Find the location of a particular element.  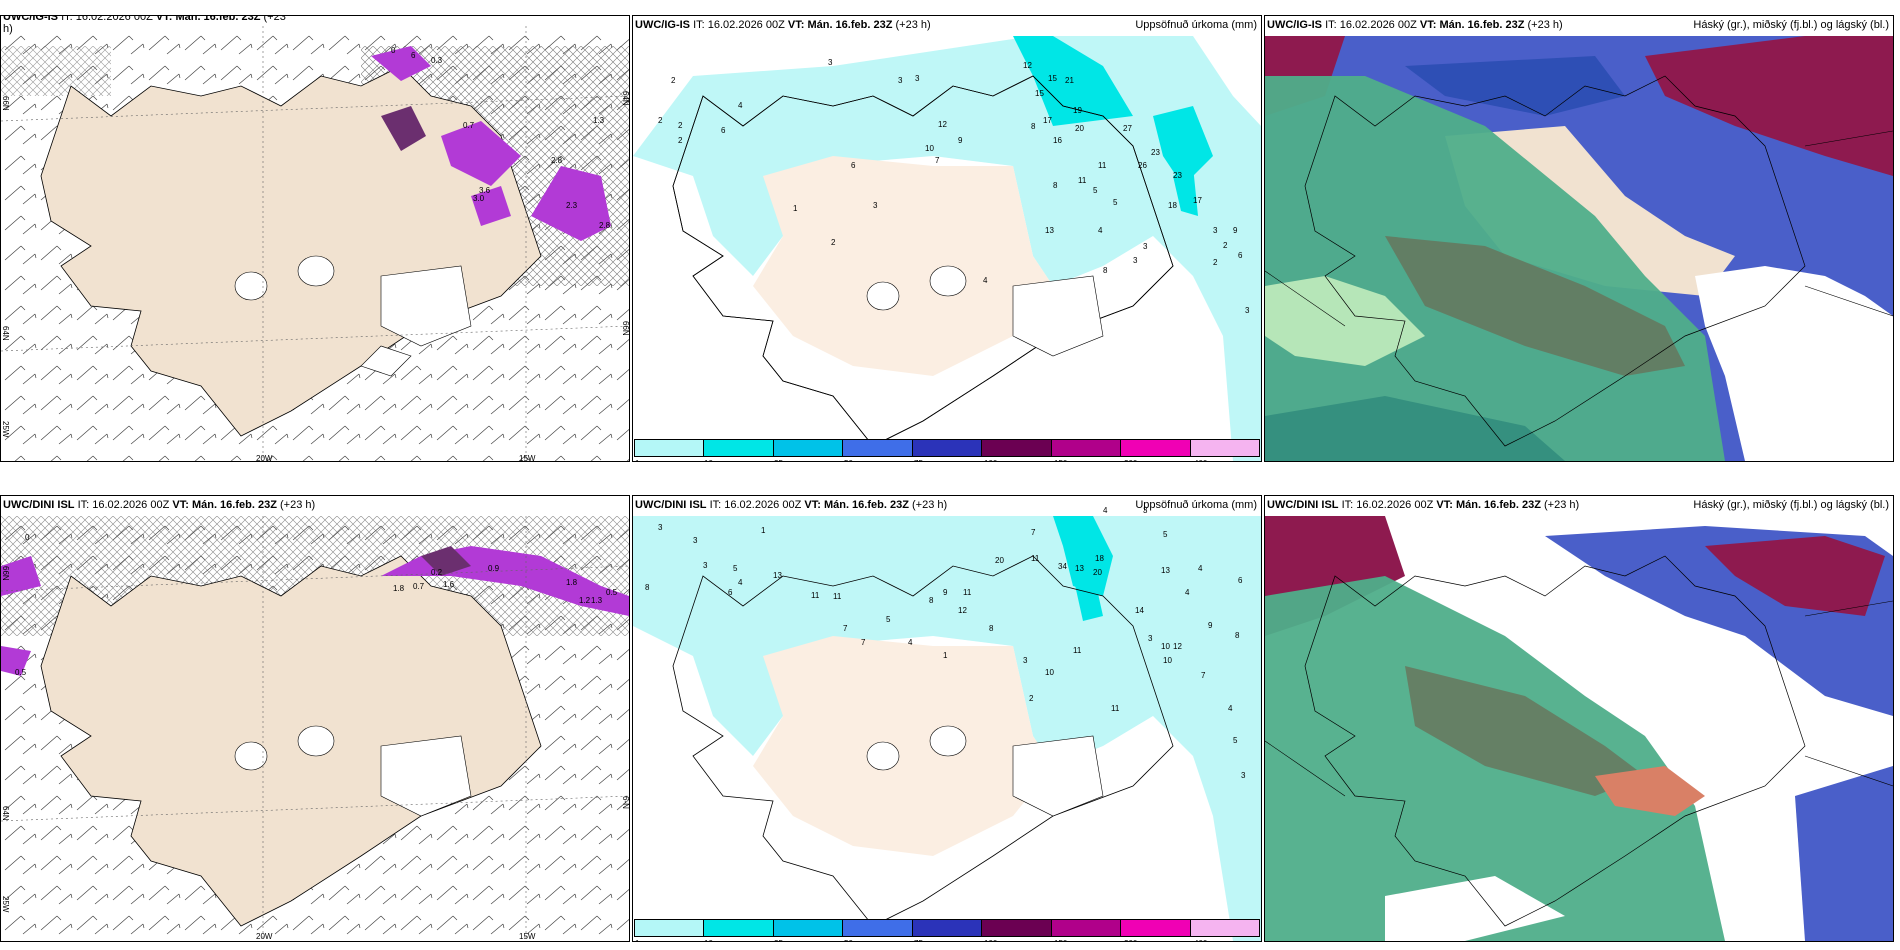

precip-value: 15 is located at coordinates (1039, 93).